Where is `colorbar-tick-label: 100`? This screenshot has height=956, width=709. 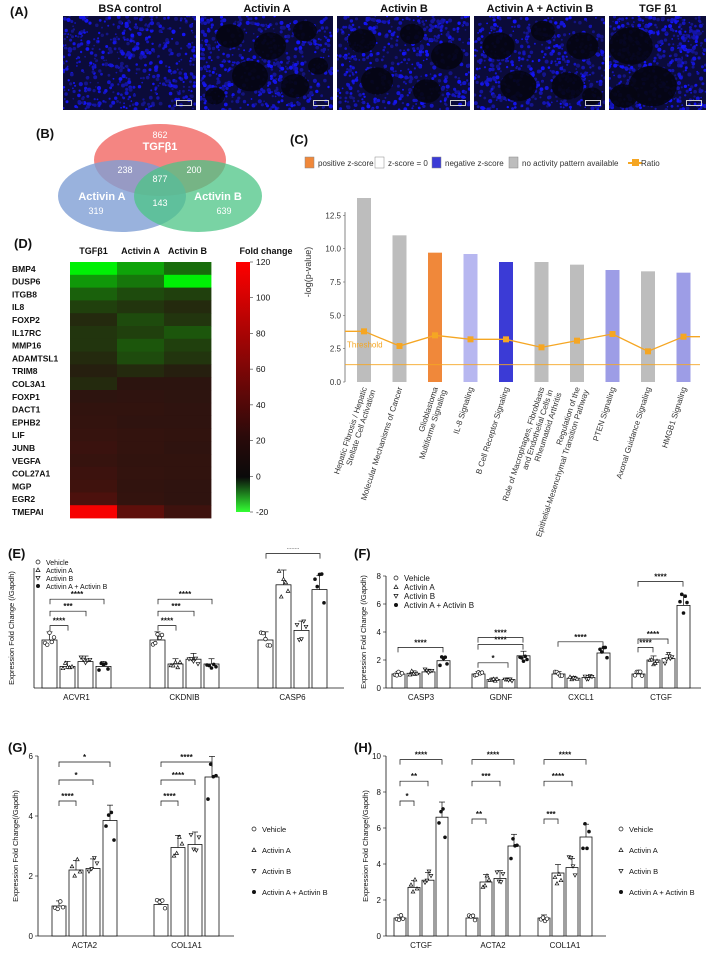 colorbar-tick-label: 100 is located at coordinates (263, 298).